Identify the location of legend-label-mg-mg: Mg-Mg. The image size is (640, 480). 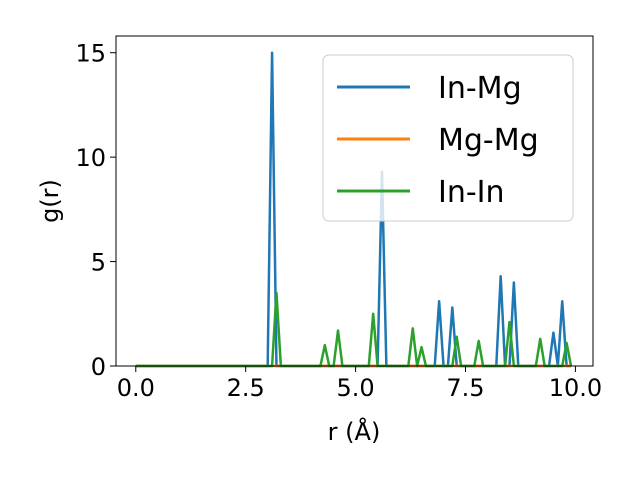
(488, 140).